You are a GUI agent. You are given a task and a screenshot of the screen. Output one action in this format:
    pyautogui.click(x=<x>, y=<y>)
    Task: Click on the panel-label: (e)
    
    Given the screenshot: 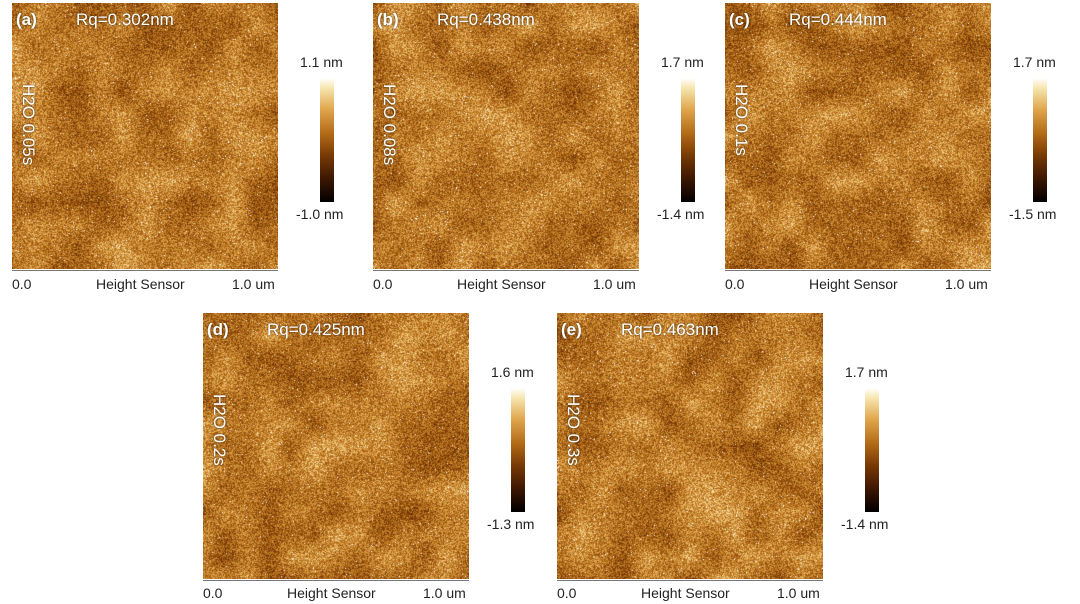 What is the action you would take?
    pyautogui.click(x=571, y=329)
    